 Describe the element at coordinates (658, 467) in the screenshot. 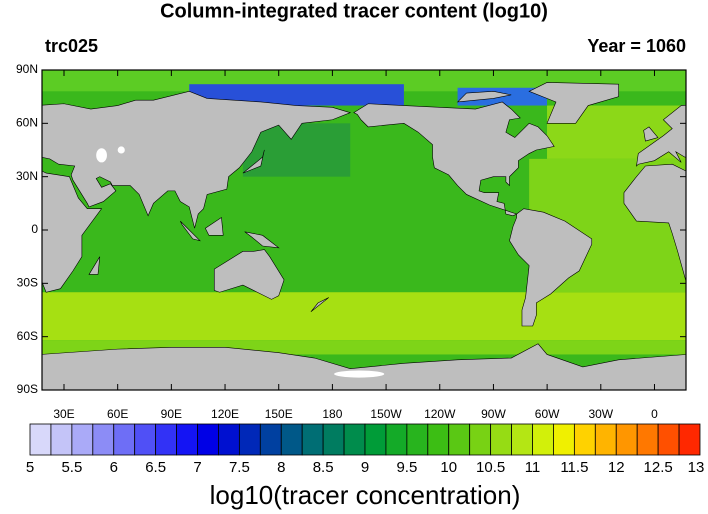

I see `colorbar-label: 12.5` at that location.